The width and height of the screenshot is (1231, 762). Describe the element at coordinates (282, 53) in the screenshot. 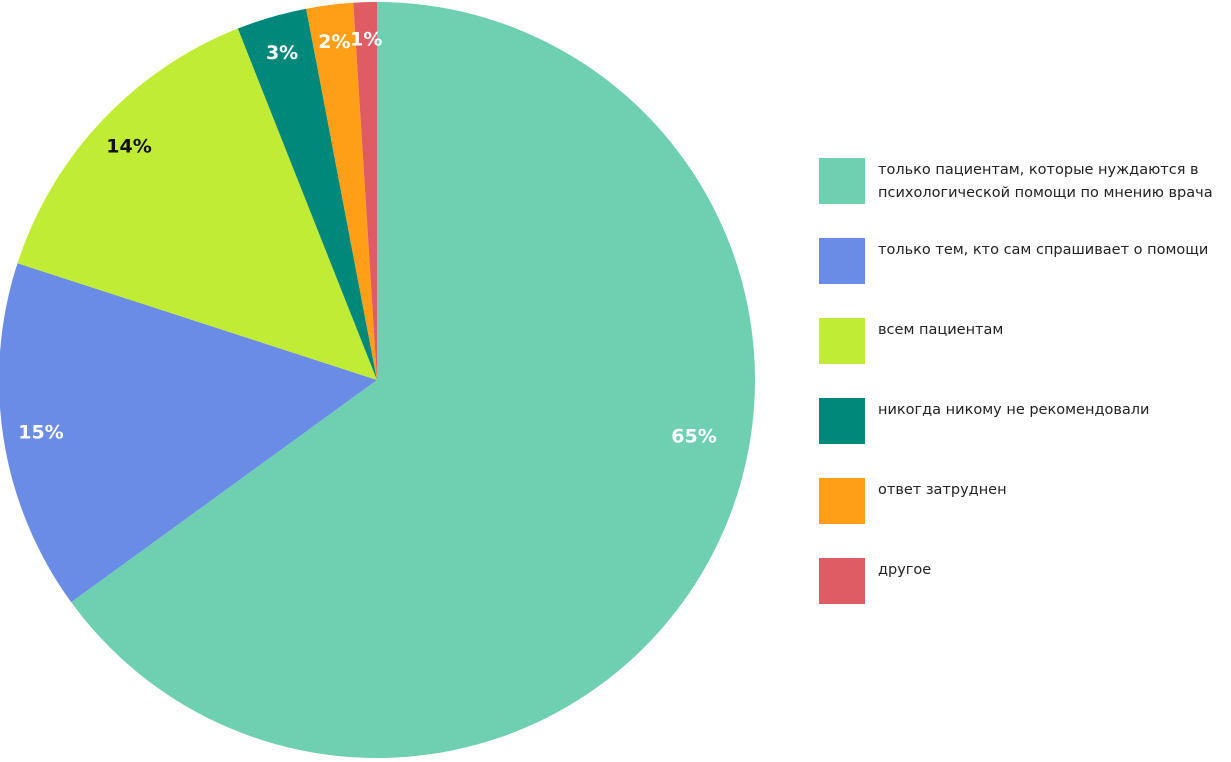

I see `data-label: 3%` at that location.